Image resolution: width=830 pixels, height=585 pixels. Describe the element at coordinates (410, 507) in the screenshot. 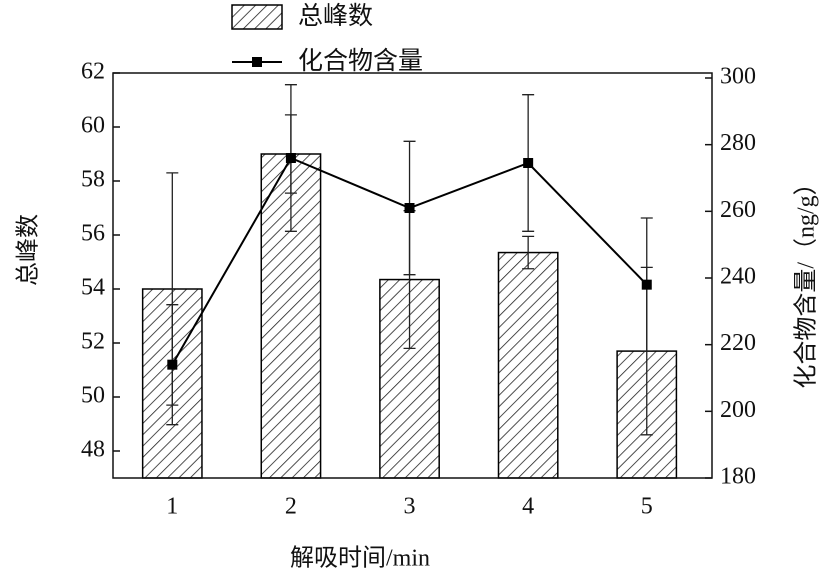

I see `x-tick-label: 3` at that location.